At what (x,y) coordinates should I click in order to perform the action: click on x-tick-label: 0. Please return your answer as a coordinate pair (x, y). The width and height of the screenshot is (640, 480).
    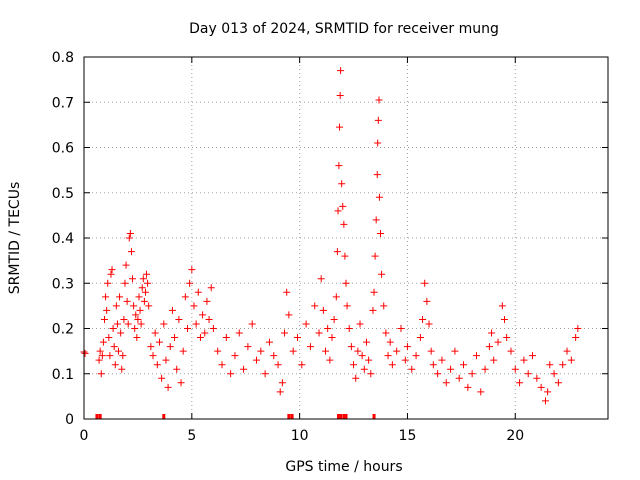
    Looking at the image, I should click on (84, 436).